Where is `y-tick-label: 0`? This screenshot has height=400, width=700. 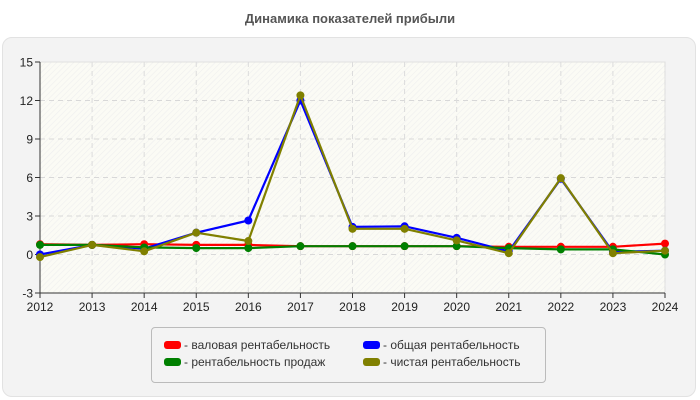 y-tick-label: 0 is located at coordinates (29, 255).